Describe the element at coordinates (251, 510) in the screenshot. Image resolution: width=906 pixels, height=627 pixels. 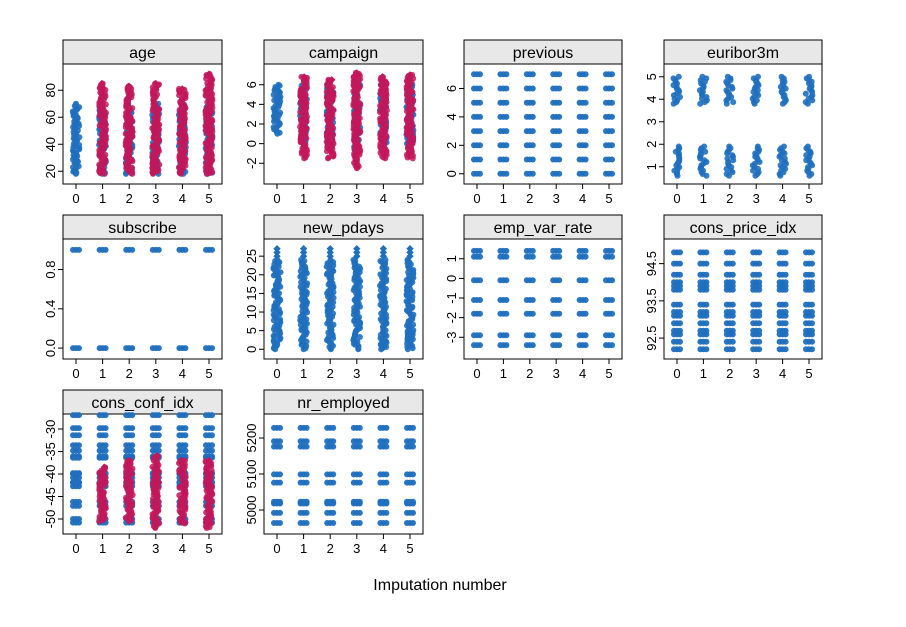
I see `y-tick-label: 5000` at that location.